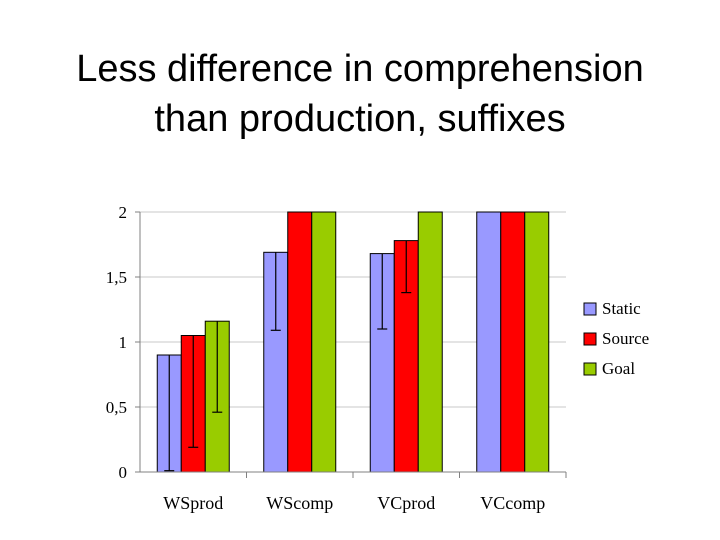 This screenshot has width=720, height=540. Describe the element at coordinates (590, 339) in the screenshot. I see `legend-swatch-source` at that location.